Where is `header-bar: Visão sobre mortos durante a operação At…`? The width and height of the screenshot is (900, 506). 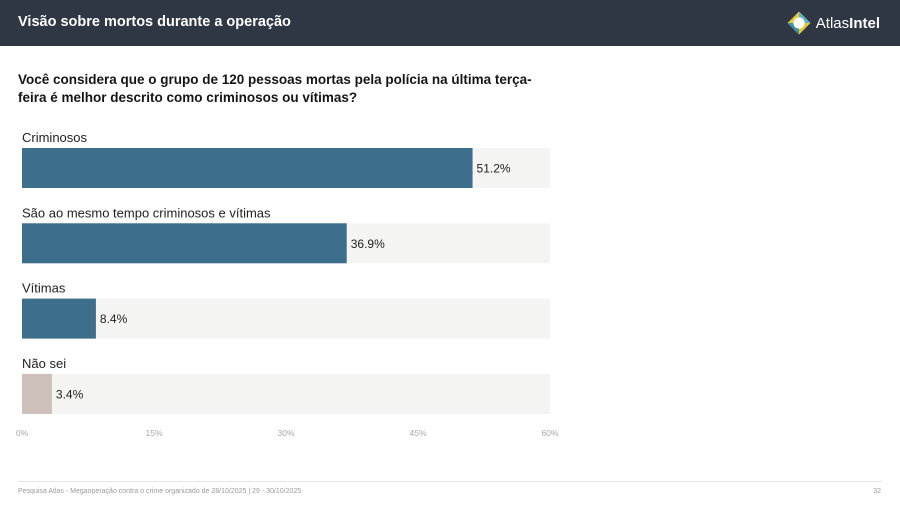
header-bar: Visão sobre mortos durante a operação At… is located at coordinates (450, 23).